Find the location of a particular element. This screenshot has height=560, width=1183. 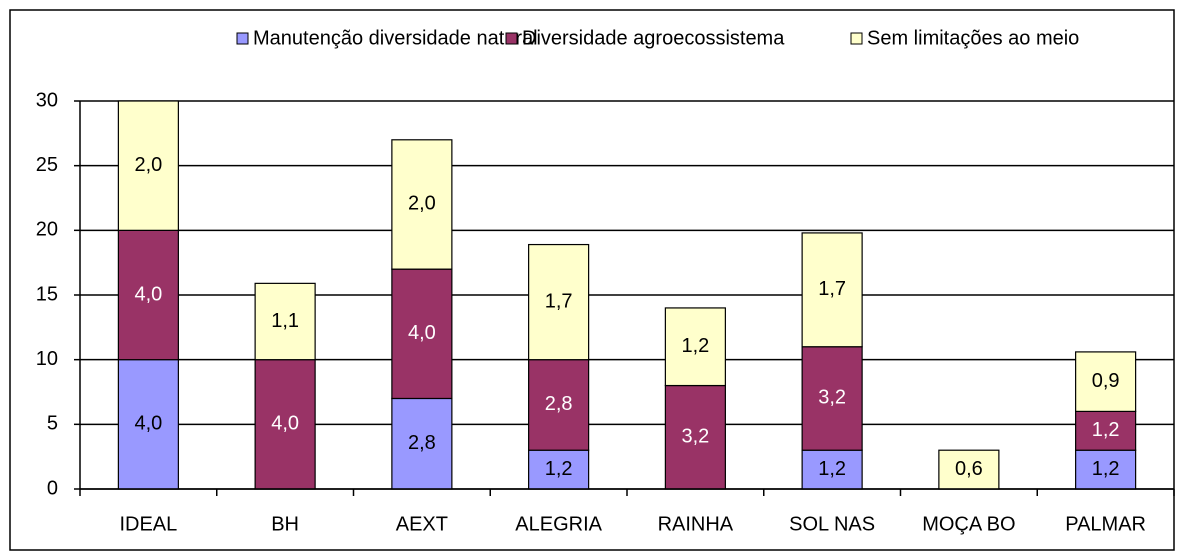

legend-label: Manutenção diversidade natural is located at coordinates (395, 38).